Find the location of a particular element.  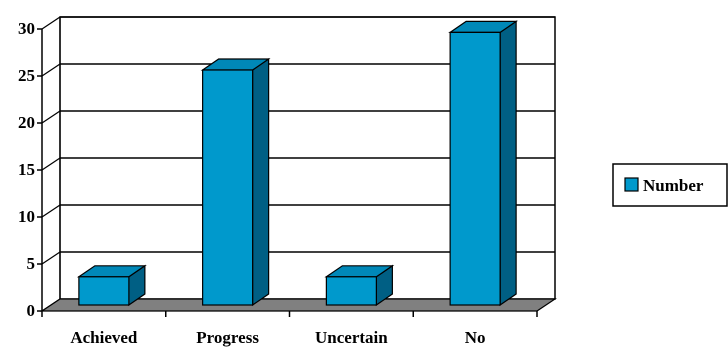

bar-achieved is located at coordinates (111, 285).